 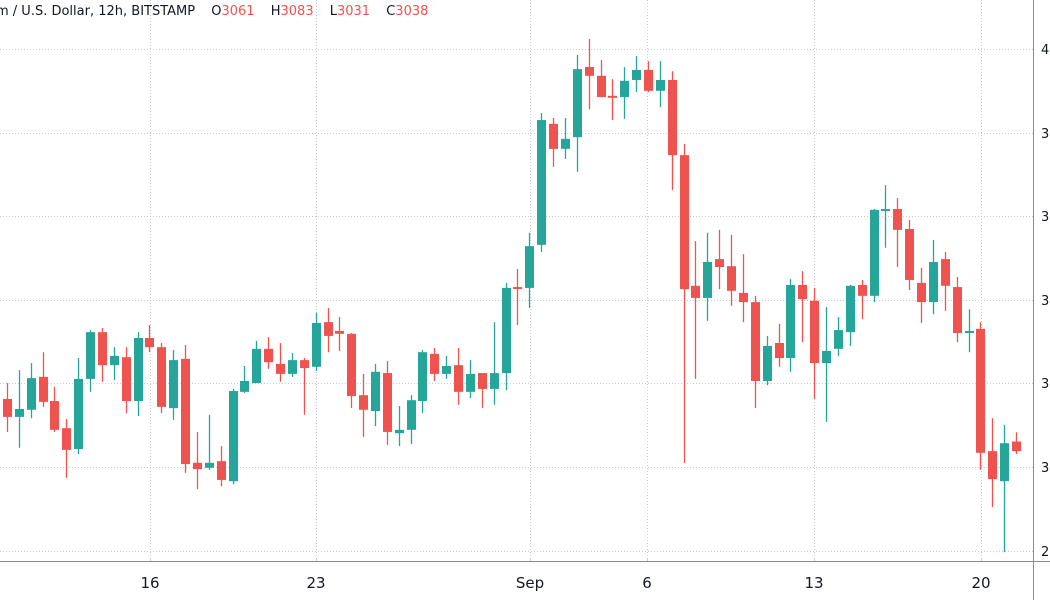 What do you see at coordinates (1045, 468) in the screenshot?
I see `price-axis-label: 3000` at bounding box center [1045, 468].